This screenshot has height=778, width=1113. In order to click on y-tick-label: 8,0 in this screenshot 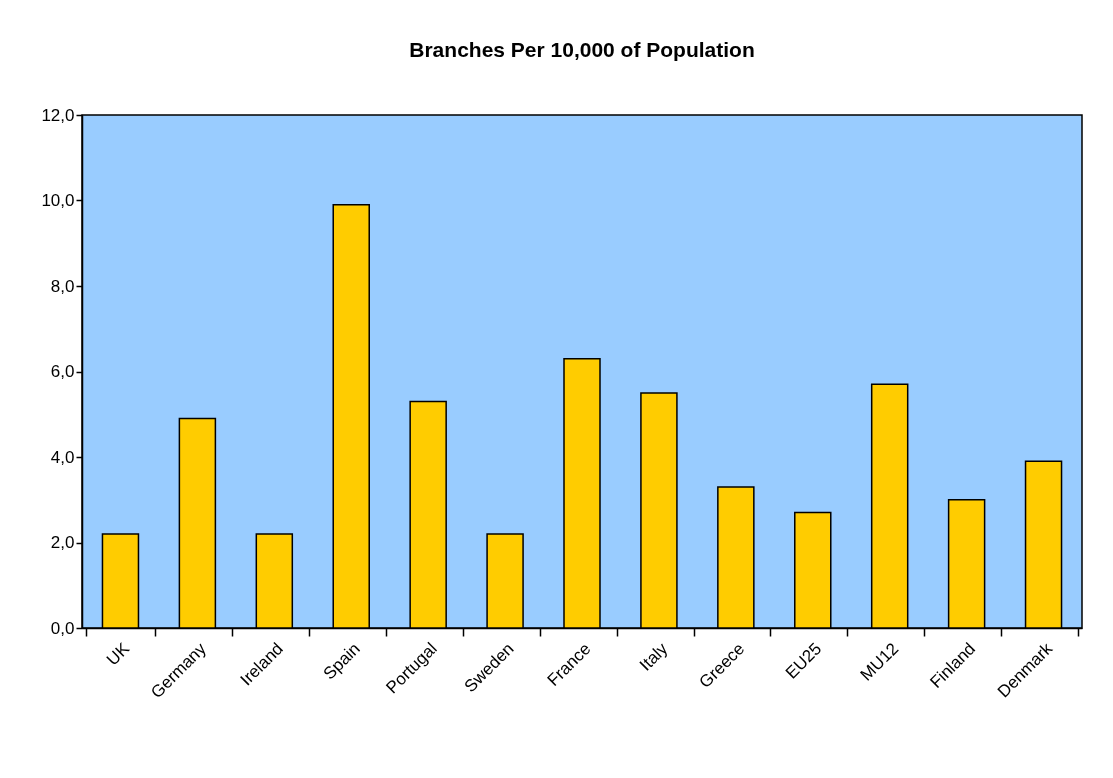, I will do `click(62, 286)`.